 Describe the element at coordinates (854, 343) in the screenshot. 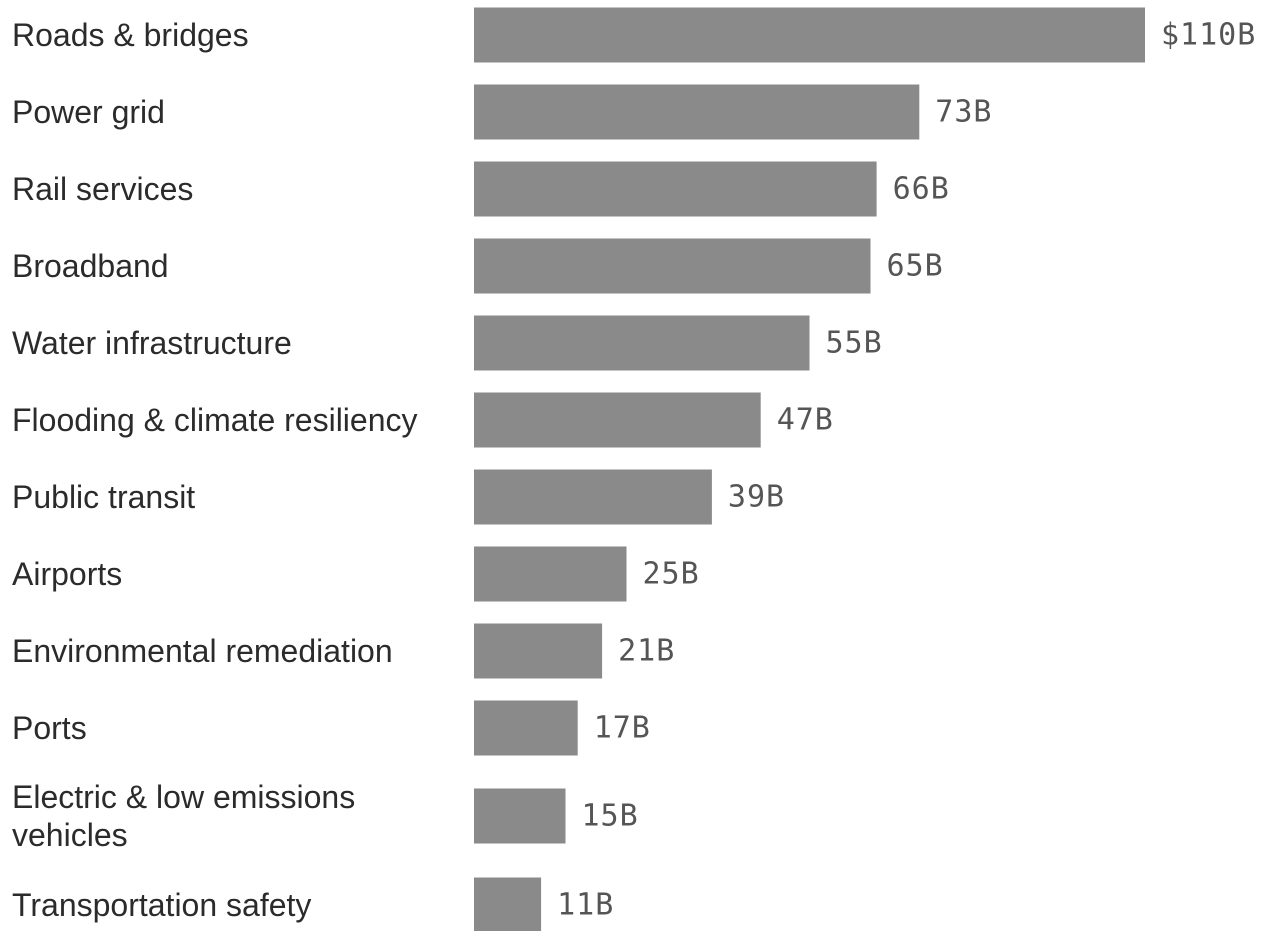

I see `value-label: 55B` at that location.